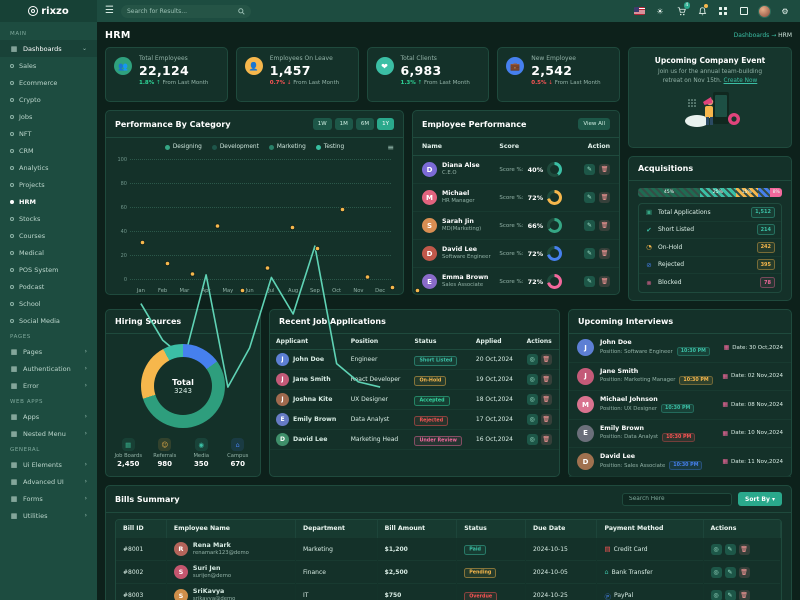 The image size is (800, 600). What do you see at coordinates (48, 286) in the screenshot?
I see `sidebar-item-podcast: Podcast` at bounding box center [48, 286].